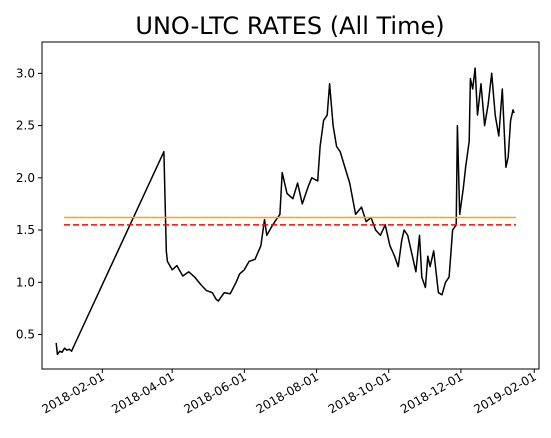 The width and height of the screenshot is (551, 438). Describe the element at coordinates (142, 392) in the screenshot. I see `x-tick-label: 2018-04-01` at that location.